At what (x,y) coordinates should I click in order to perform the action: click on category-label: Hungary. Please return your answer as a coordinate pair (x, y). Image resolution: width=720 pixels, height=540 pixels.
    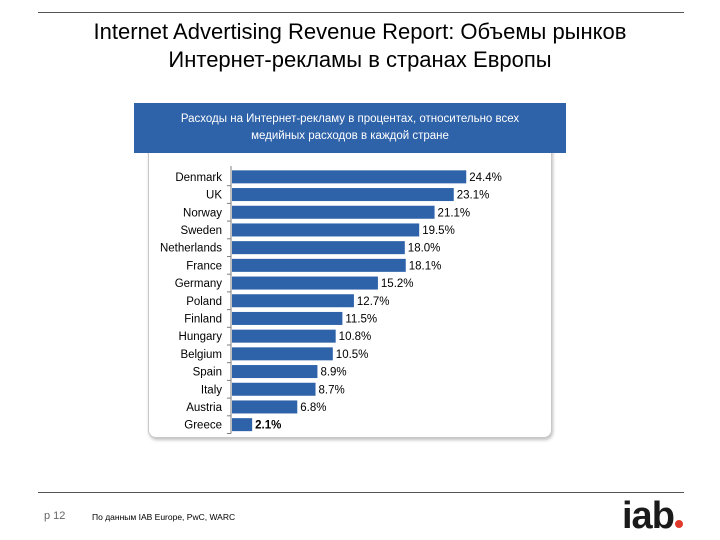
    Looking at the image, I should click on (201, 337).